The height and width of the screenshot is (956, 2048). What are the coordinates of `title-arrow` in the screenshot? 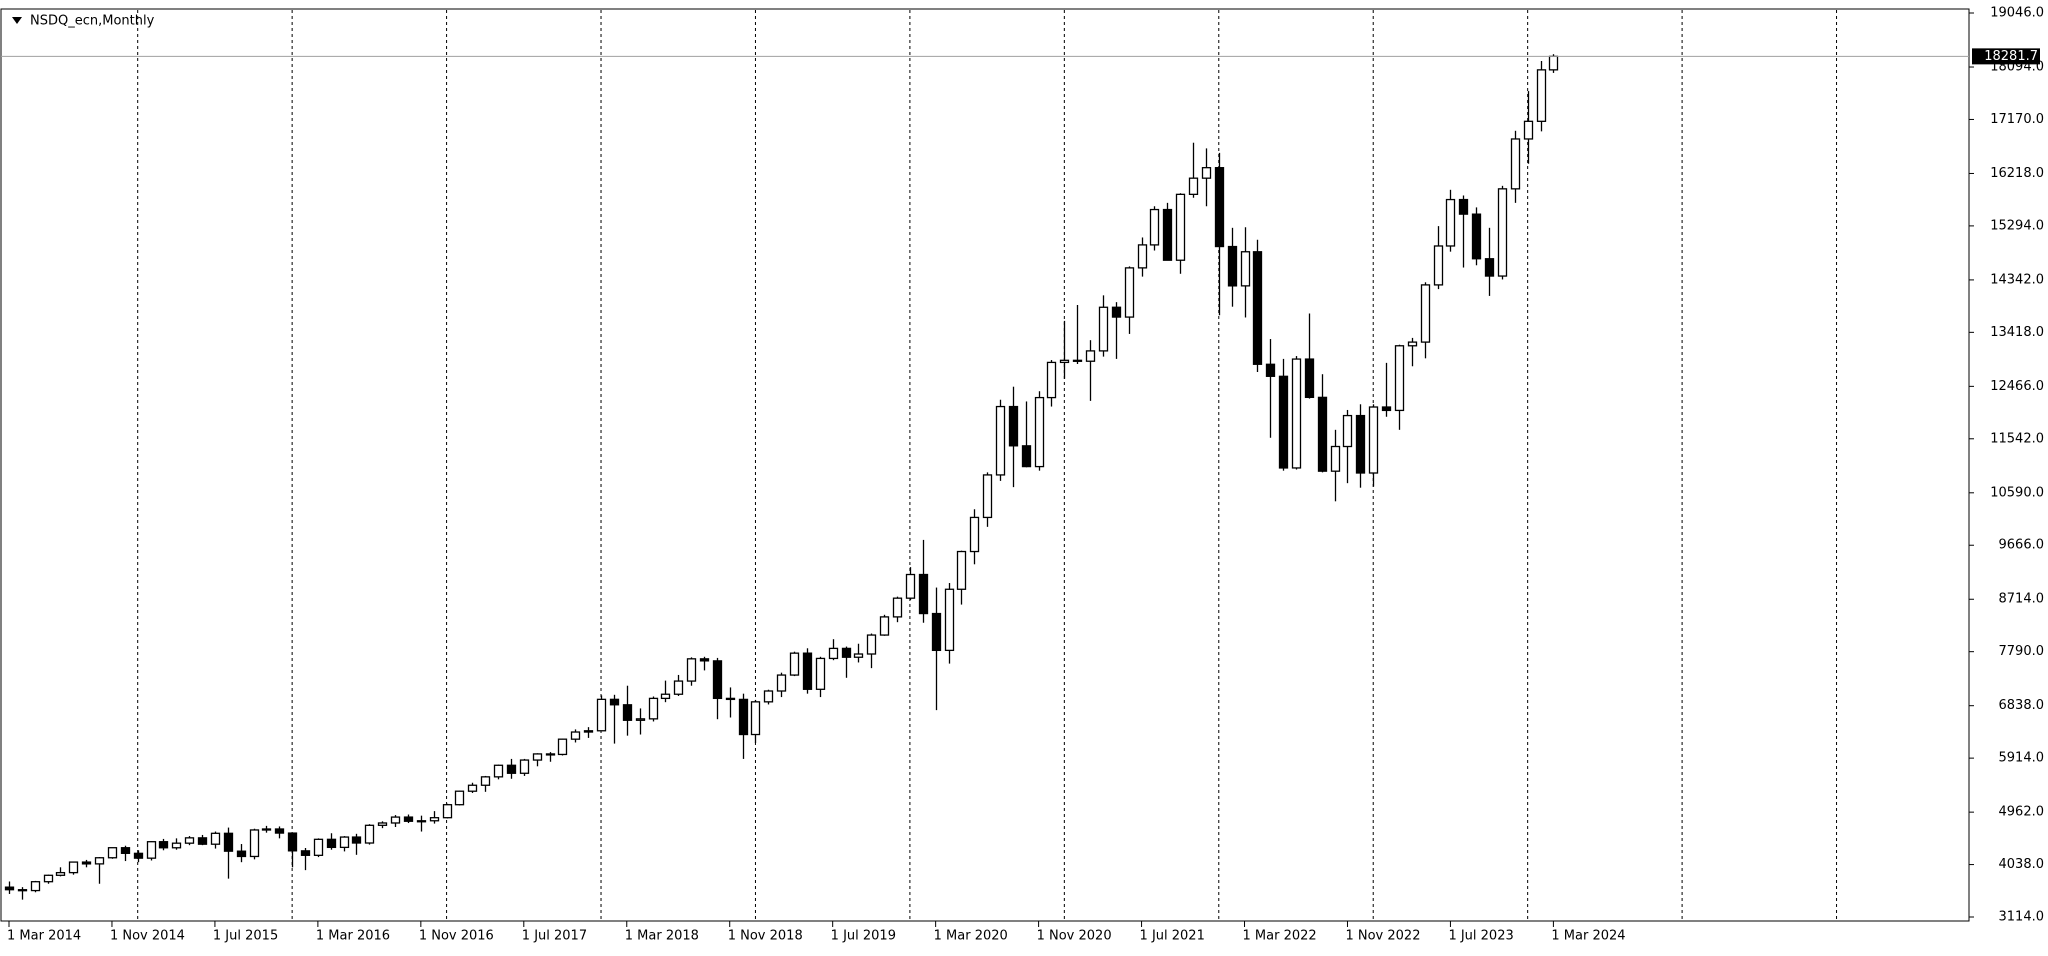 It's located at (17, 20).